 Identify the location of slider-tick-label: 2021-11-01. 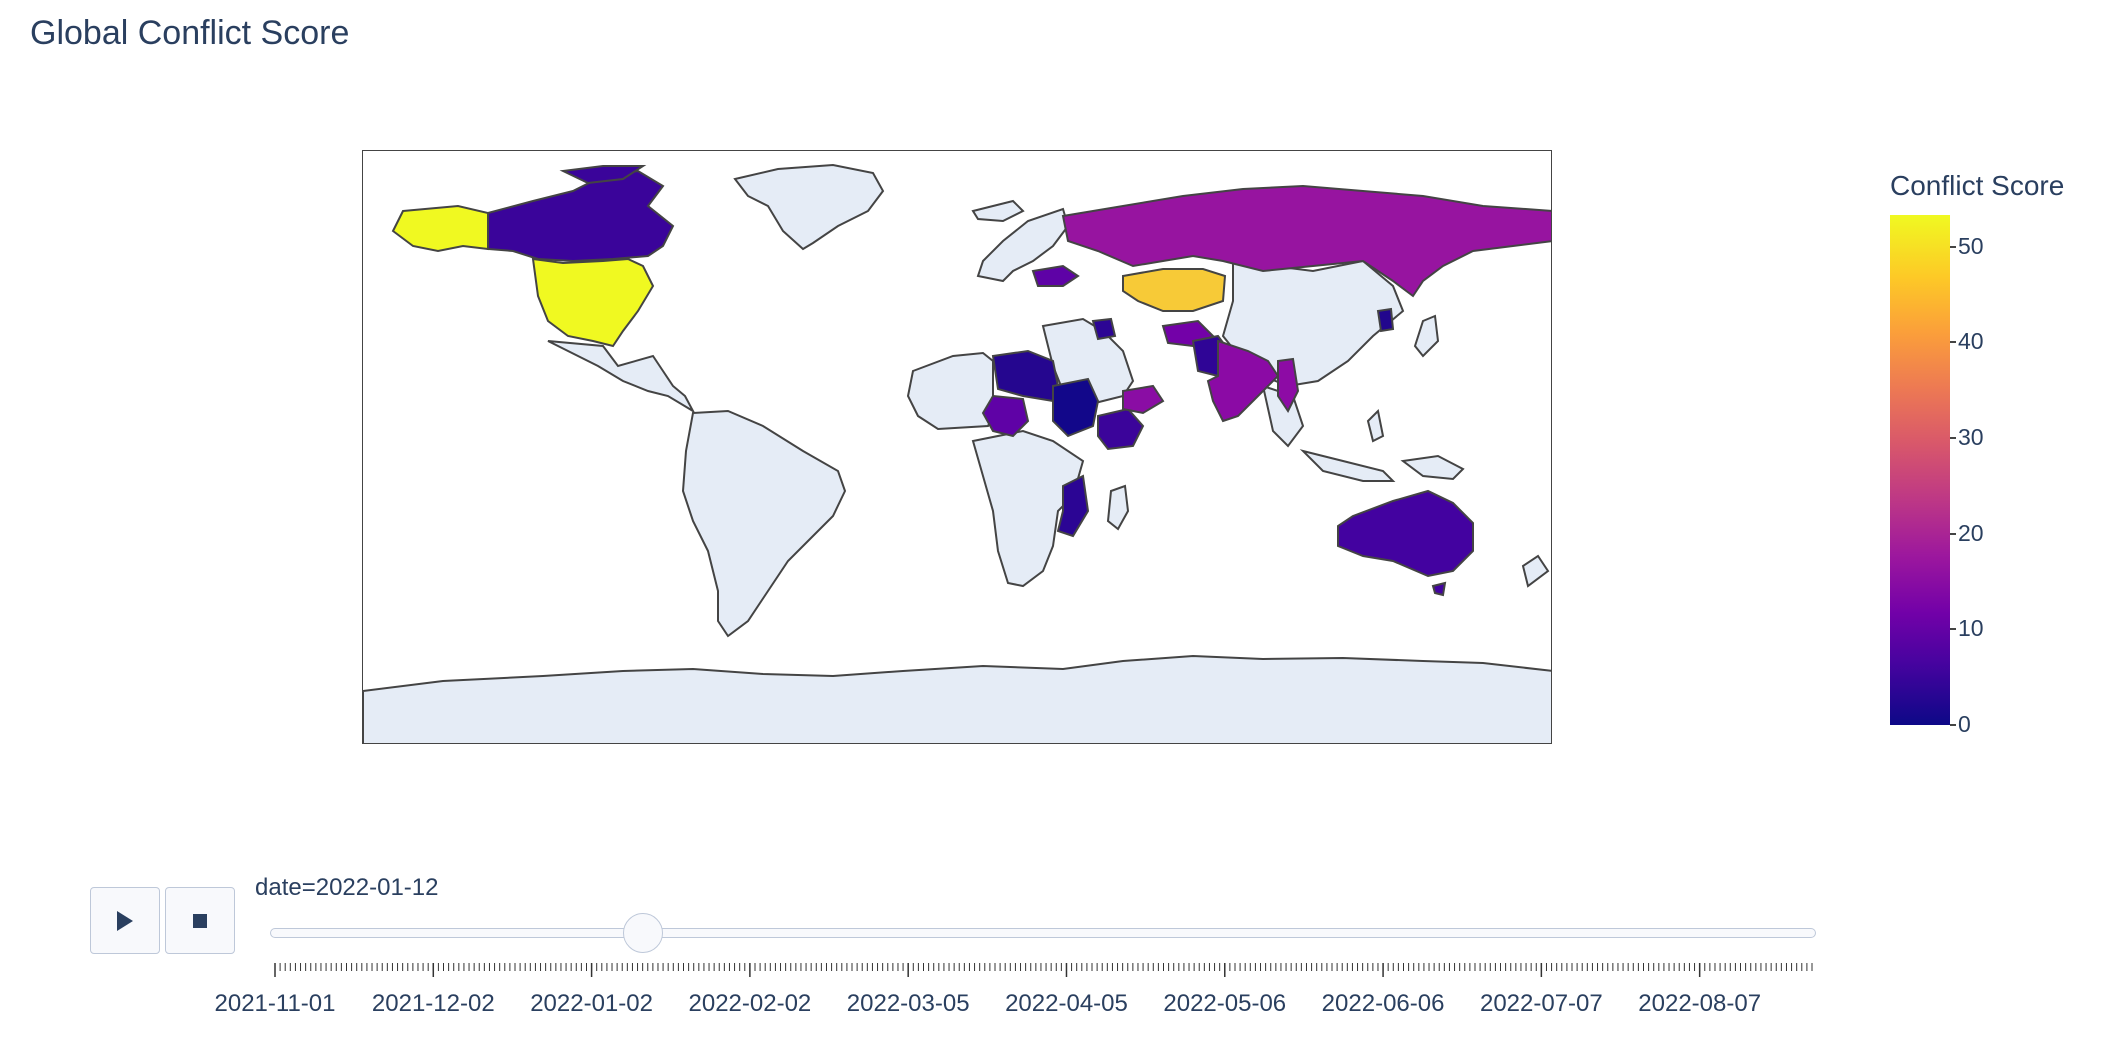
(275, 1003).